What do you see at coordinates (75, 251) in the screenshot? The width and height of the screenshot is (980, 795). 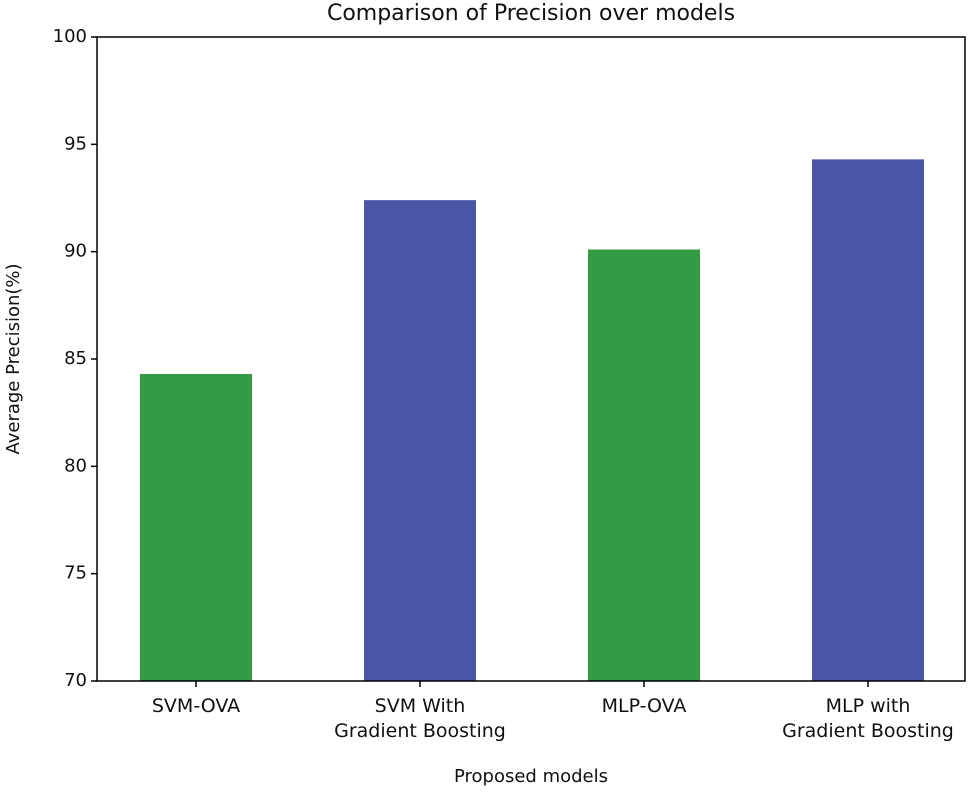 I see `y-tick-label: 90` at bounding box center [75, 251].